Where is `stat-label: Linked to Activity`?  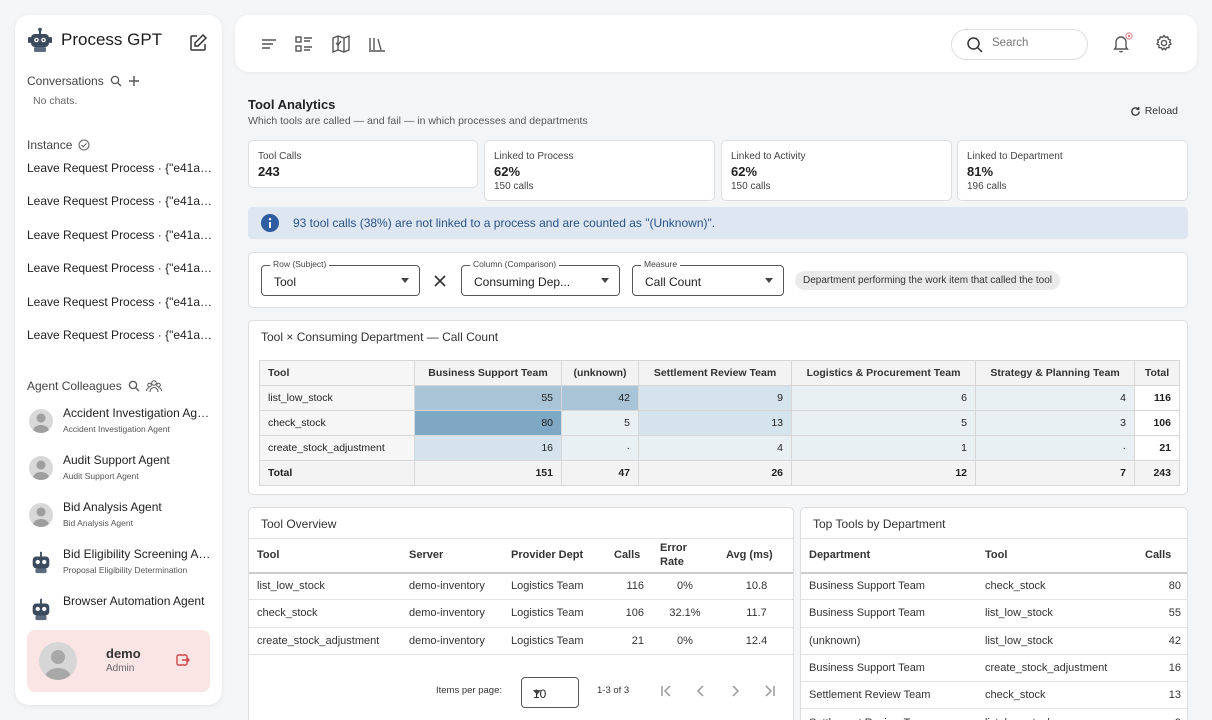
stat-label: Linked to Activity is located at coordinates (768, 156).